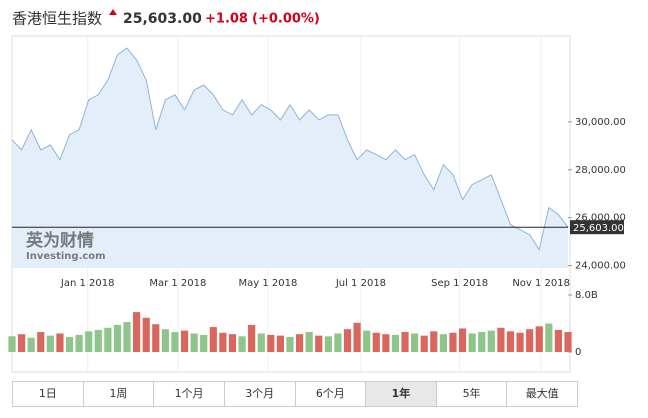 The width and height of the screenshot is (648, 418). What do you see at coordinates (600, 218) in the screenshot?
I see `y-tick-label: 26,000.00` at bounding box center [600, 218].